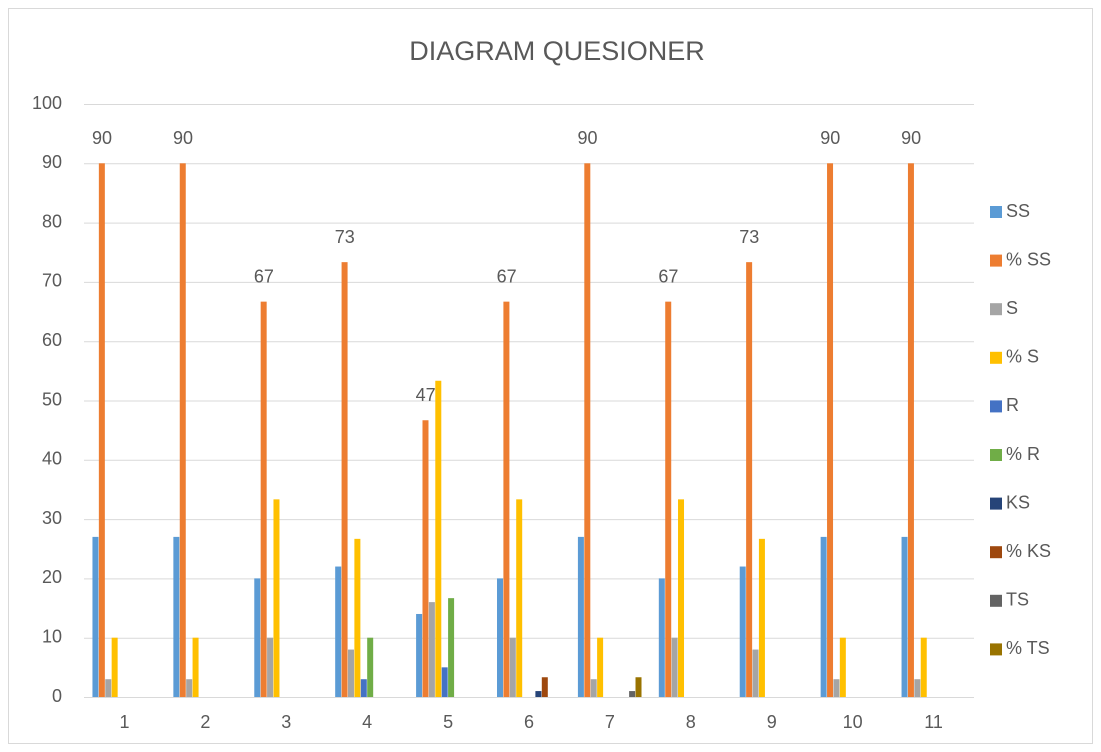  Describe the element at coordinates (1028, 648) in the screenshot. I see `legend-label: % TS` at that location.